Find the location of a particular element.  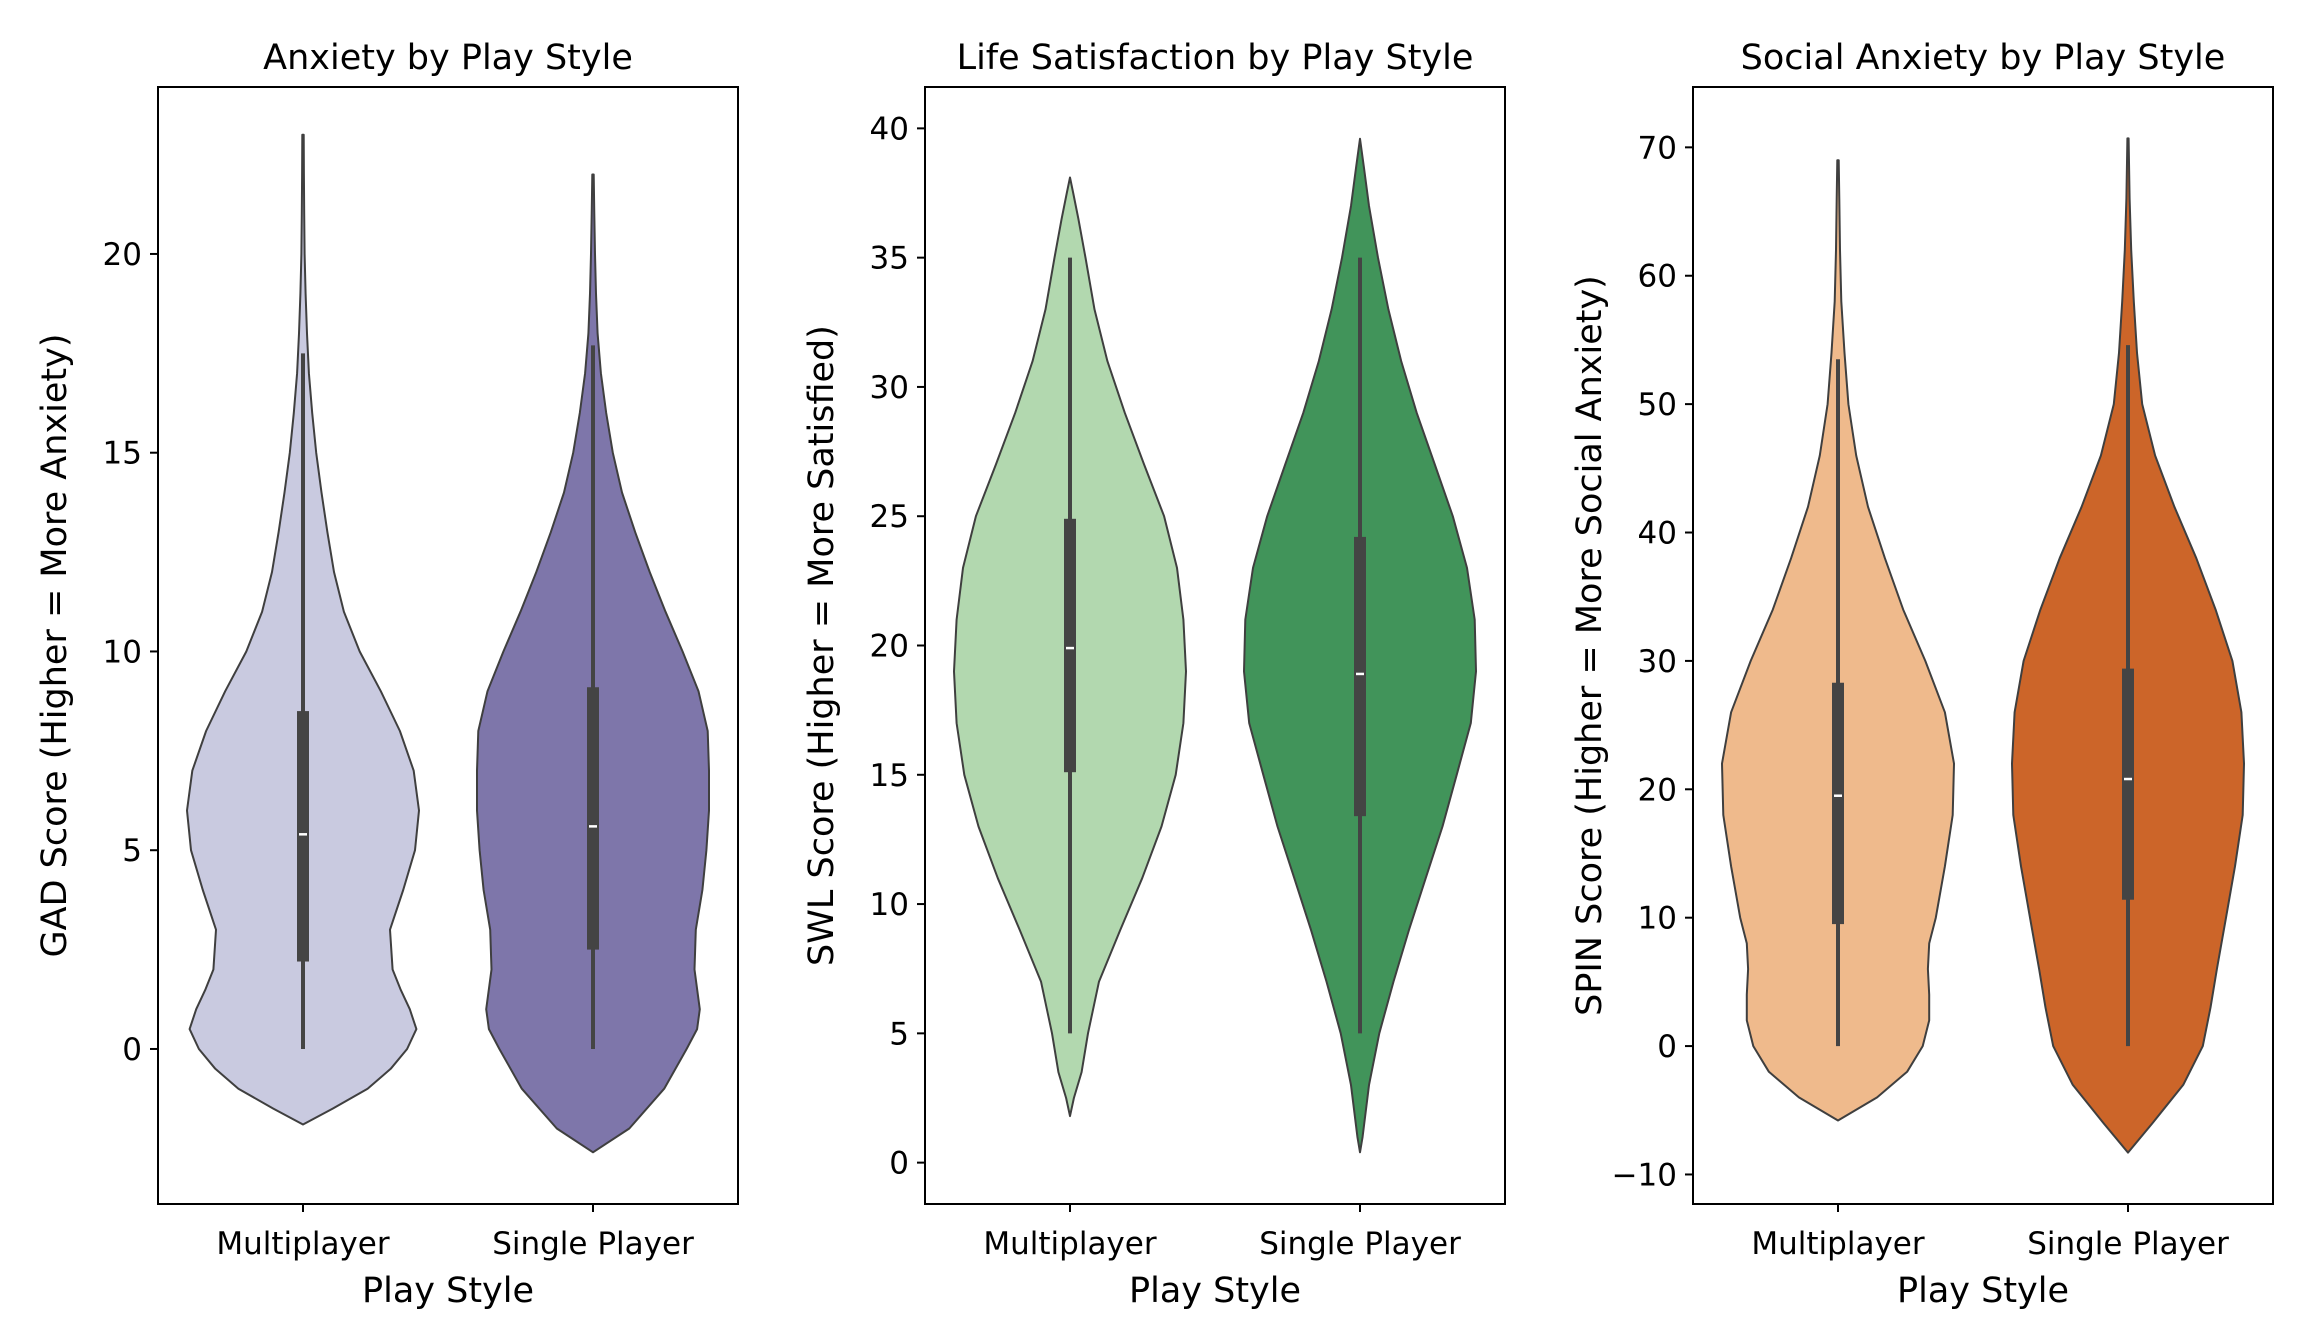

y-tick-label: 25 is located at coordinates (889, 517).